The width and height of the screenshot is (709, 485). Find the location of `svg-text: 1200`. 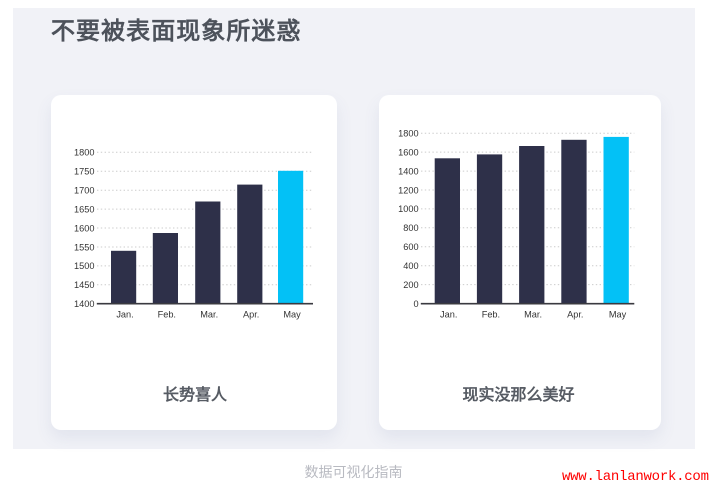

svg-text: 1200 is located at coordinates (408, 190).